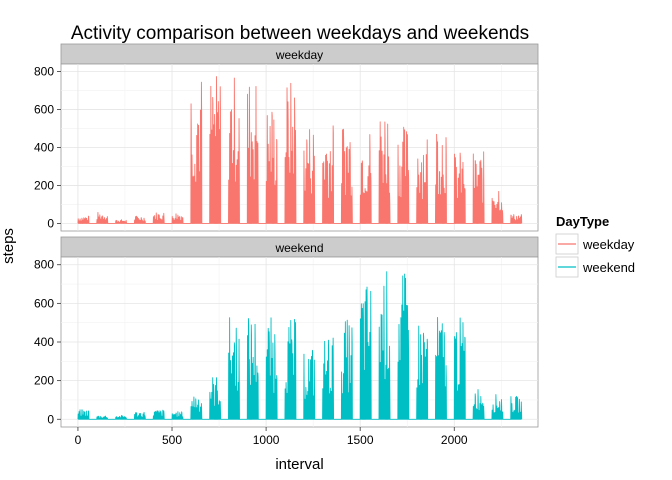 The width and height of the screenshot is (672, 480). What do you see at coordinates (299, 464) in the screenshot?
I see `x-axis-label: interval` at bounding box center [299, 464].